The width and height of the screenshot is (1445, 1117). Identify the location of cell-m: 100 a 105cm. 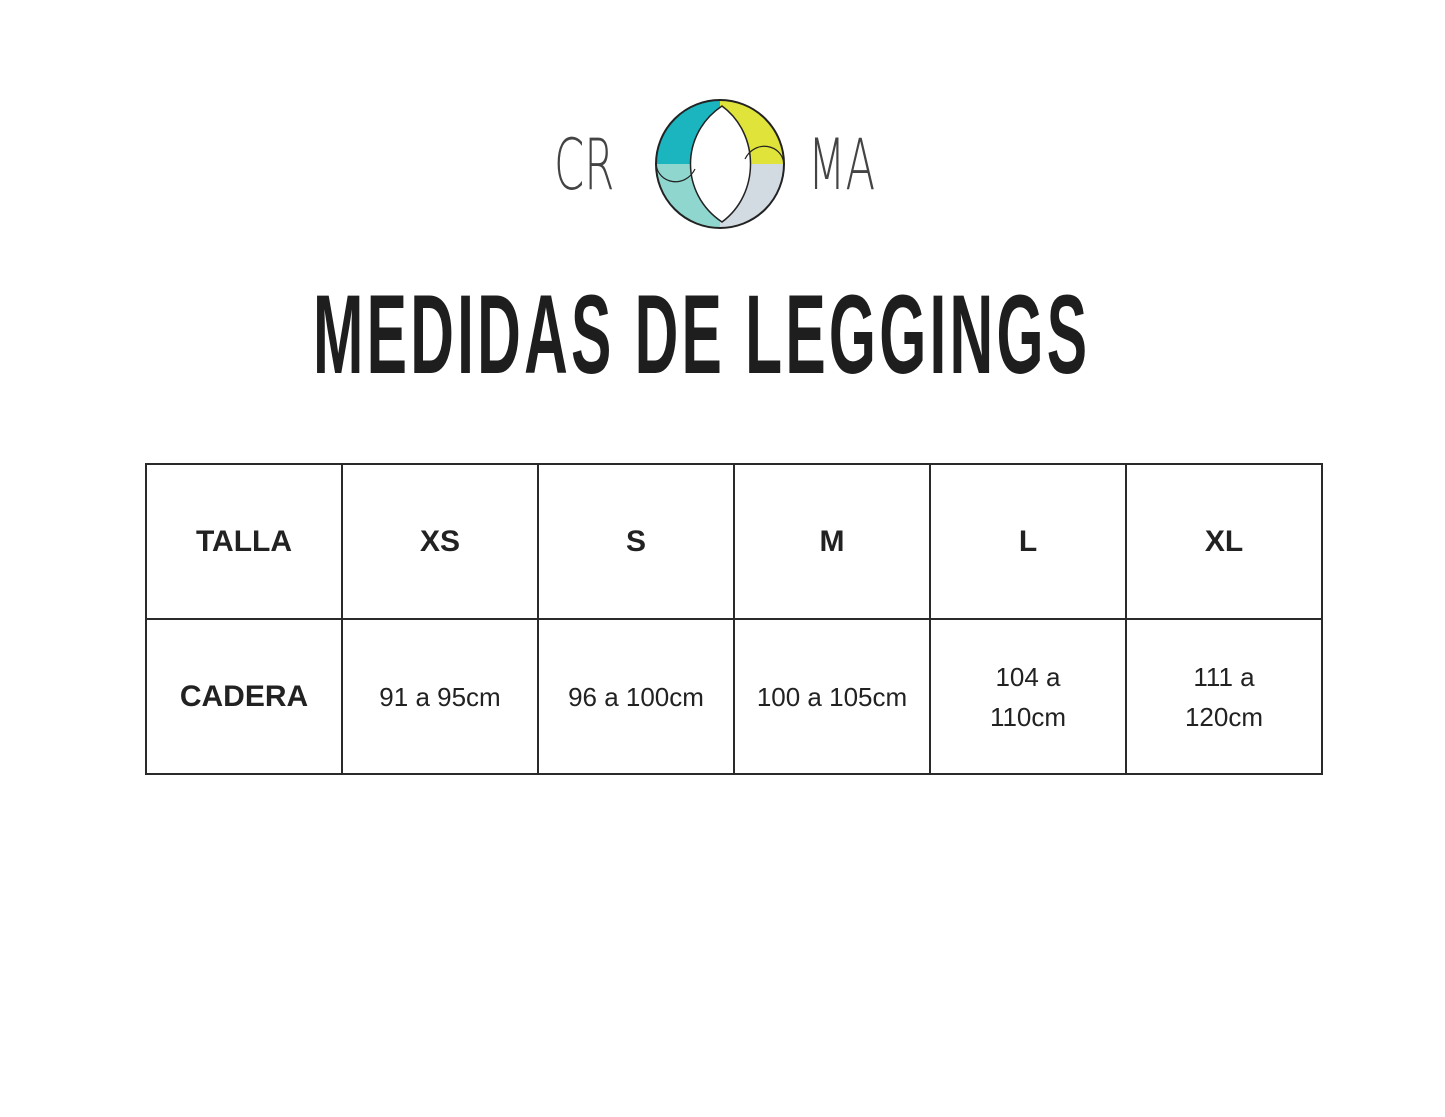
(832, 696).